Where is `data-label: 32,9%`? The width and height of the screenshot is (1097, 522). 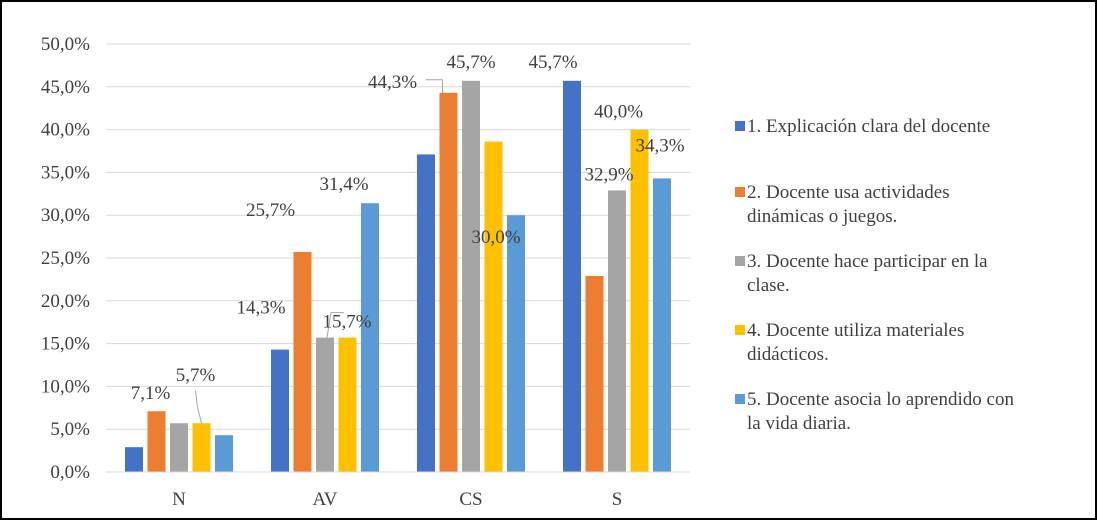
data-label: 32,9% is located at coordinates (608, 174).